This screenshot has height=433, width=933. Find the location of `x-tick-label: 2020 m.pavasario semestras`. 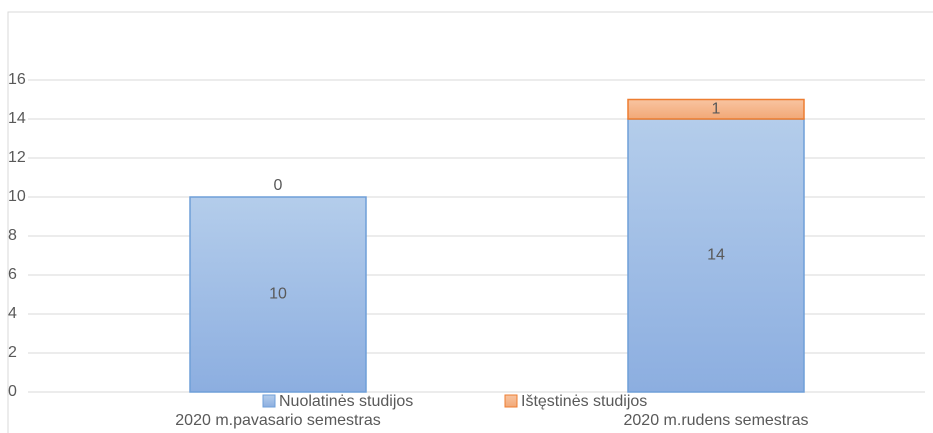

x-tick-label: 2020 m.pavasario semestras is located at coordinates (277, 420).